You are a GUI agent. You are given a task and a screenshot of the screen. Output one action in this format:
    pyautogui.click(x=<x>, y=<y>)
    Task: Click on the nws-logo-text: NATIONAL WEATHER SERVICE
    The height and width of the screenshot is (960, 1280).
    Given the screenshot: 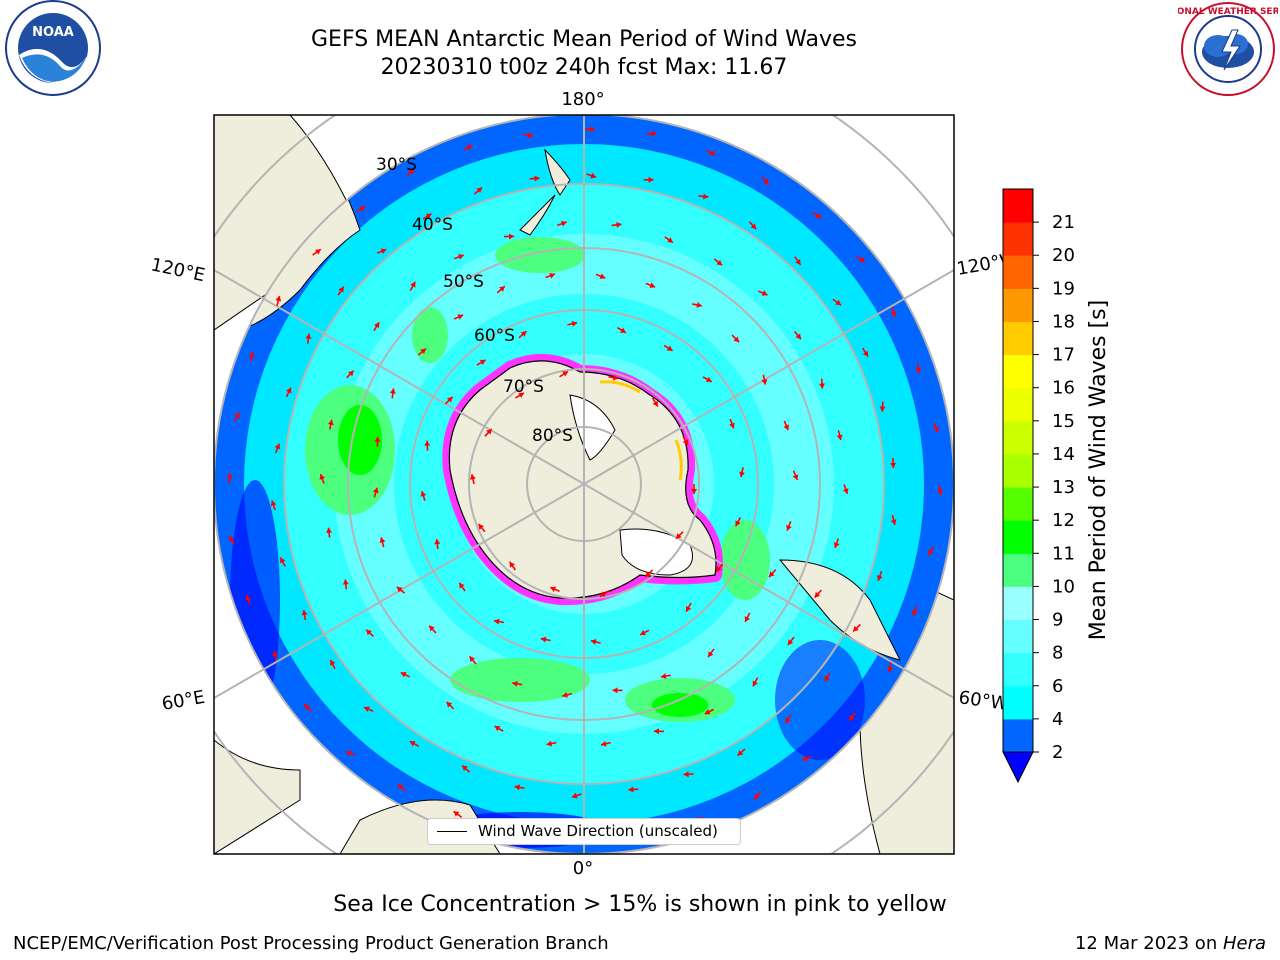 What is the action you would take?
    pyautogui.click(x=1228, y=12)
    